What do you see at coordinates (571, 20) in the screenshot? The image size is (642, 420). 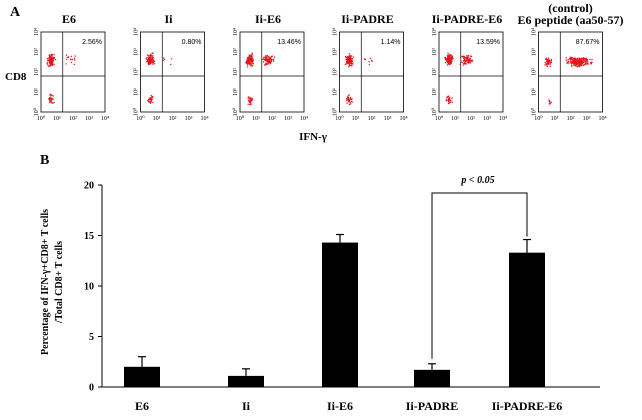 I see `facs-plot-subtitle: E6 peptide (aa50-57)` at bounding box center [571, 20].